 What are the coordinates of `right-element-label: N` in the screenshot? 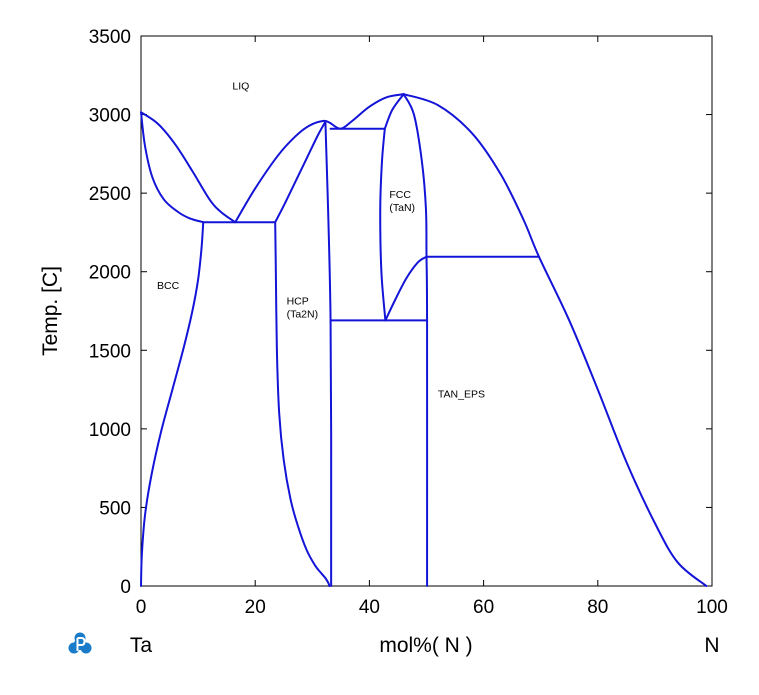 It's located at (711, 645).